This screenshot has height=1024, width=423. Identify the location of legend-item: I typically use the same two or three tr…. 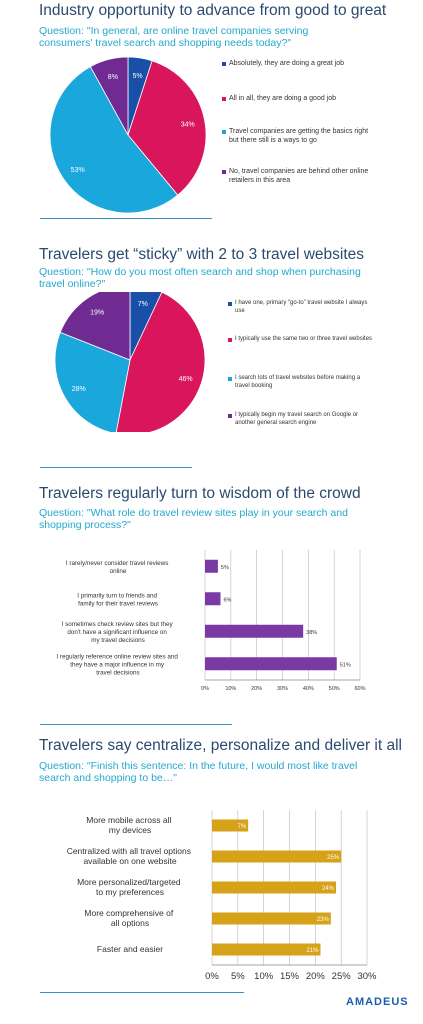
(301, 340).